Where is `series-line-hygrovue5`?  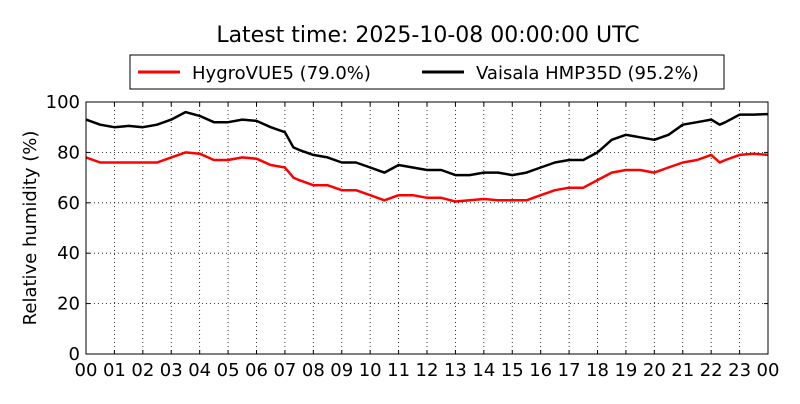
series-line-hygrovue5 is located at coordinates (427, 177).